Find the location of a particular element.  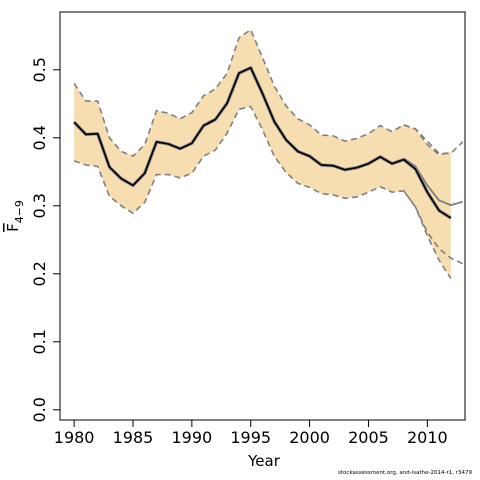

x-axis: 1980 1985 1990 1995 2000 2005 2010 is located at coordinates (251, 433).